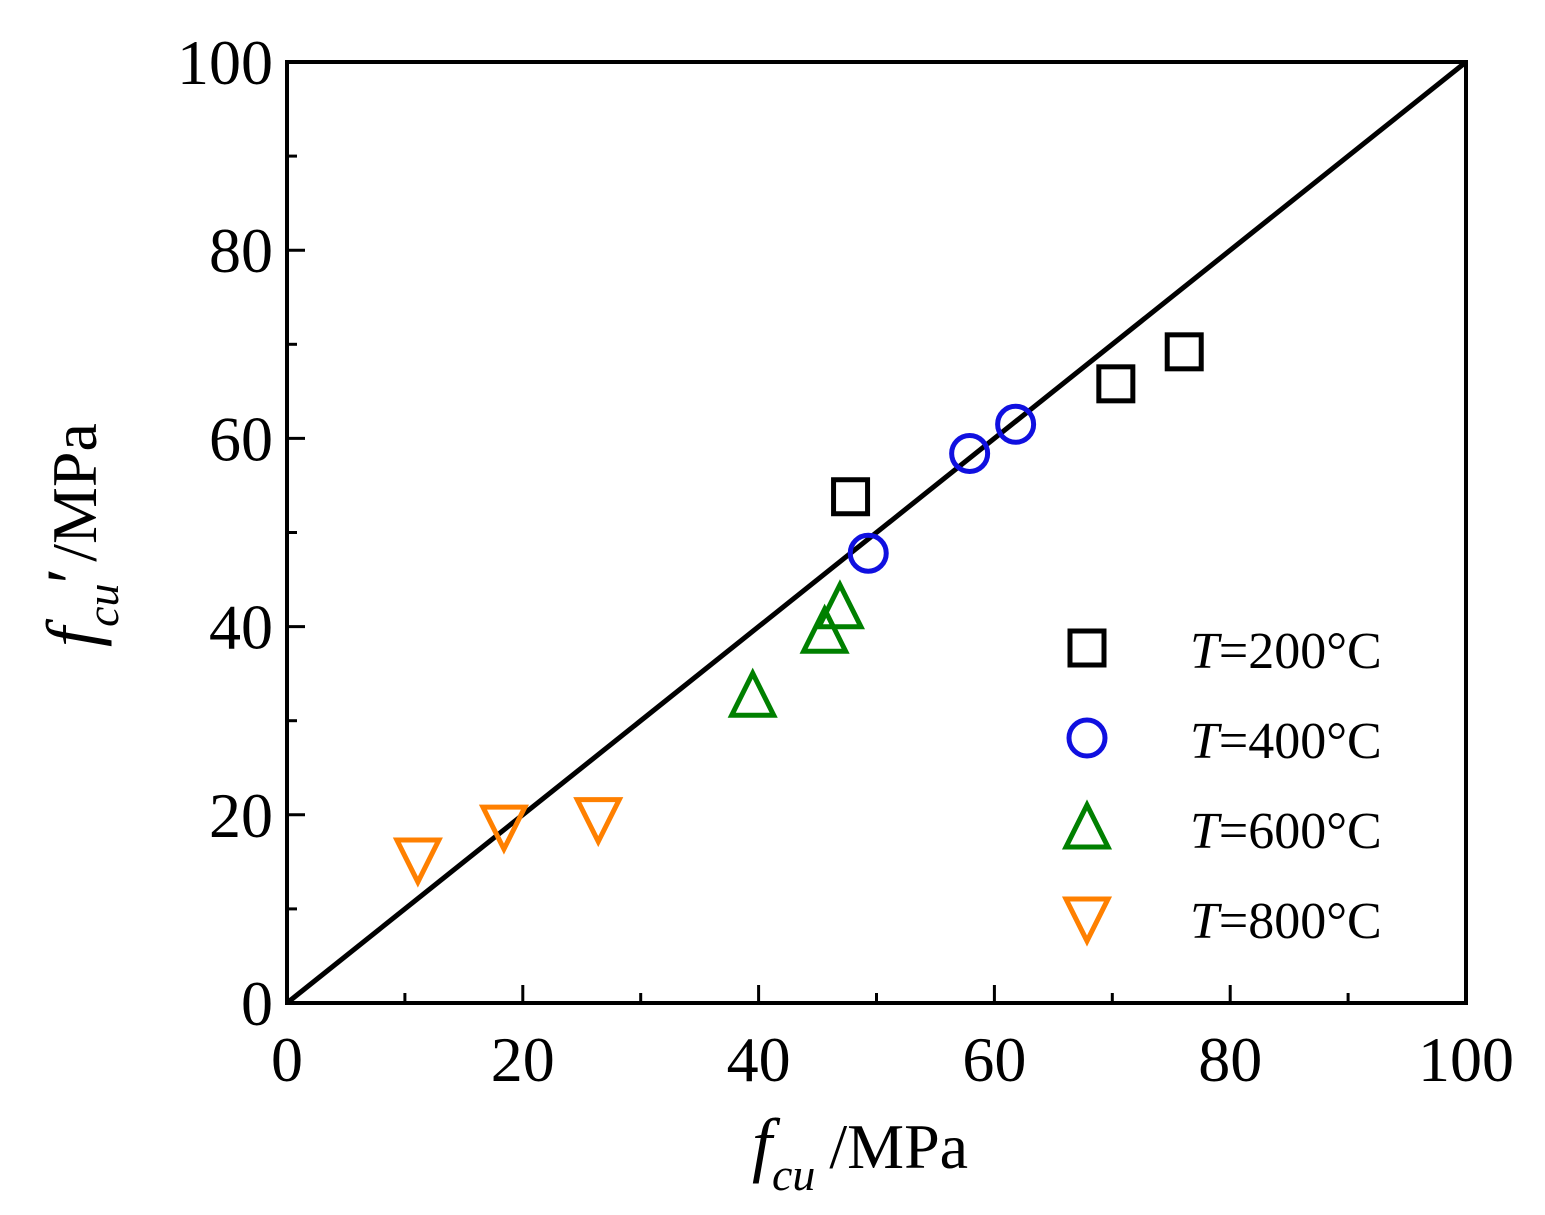 The height and width of the screenshot is (1215, 1545). Describe the element at coordinates (1230, 1059) in the screenshot. I see `x-tick-label: 80` at that location.